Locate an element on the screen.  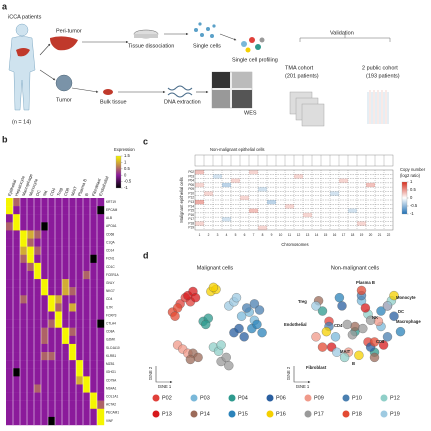
x-tick-label: 3 is located at coordinates (218, 235).